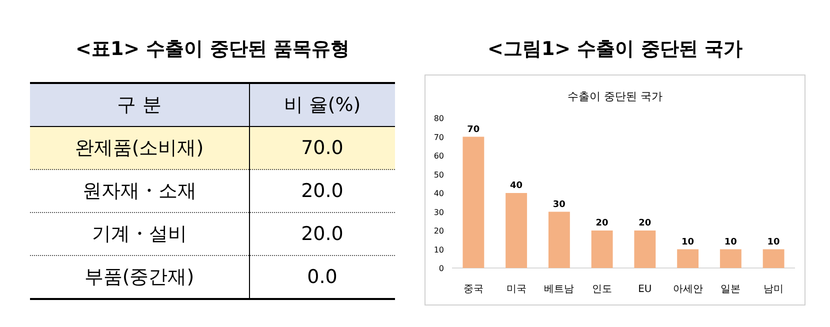 The width and height of the screenshot is (830, 327). What do you see at coordinates (439, 156) in the screenshot?
I see `y-tick-label: 60` at bounding box center [439, 156].